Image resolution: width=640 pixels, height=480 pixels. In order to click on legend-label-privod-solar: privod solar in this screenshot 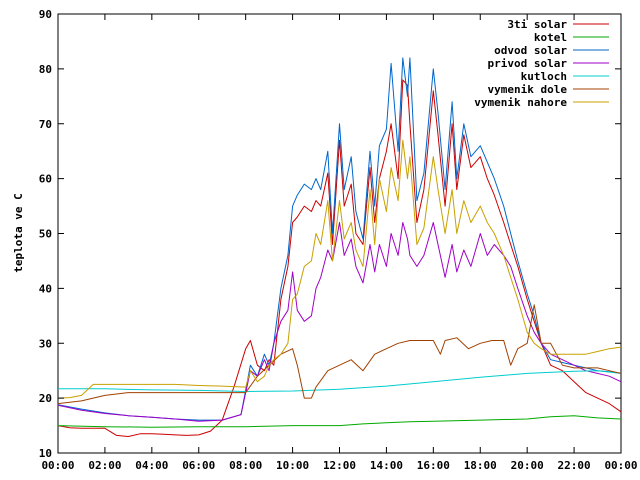, I will do `click(528, 63)`.